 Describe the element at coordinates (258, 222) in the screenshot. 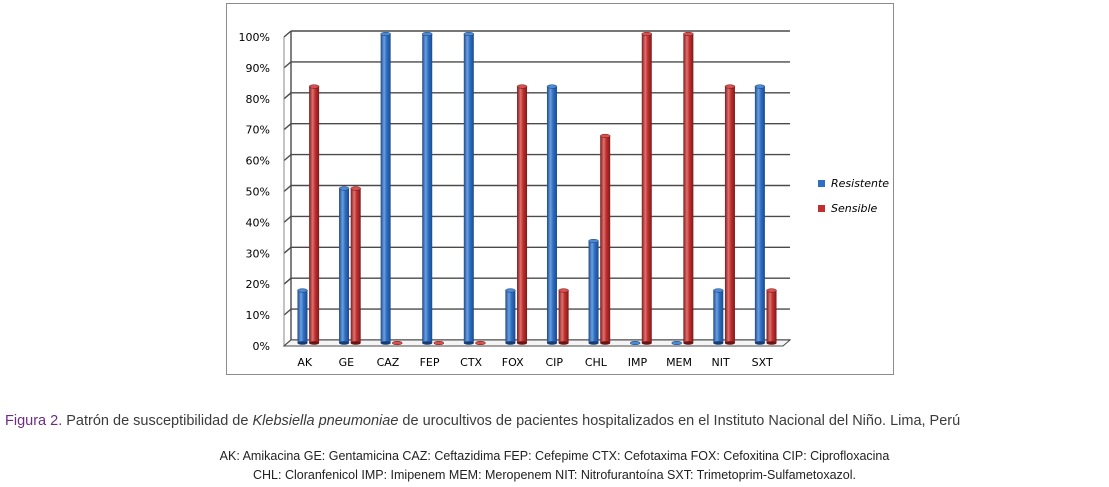

I see `y-tick-label: 40%` at that location.